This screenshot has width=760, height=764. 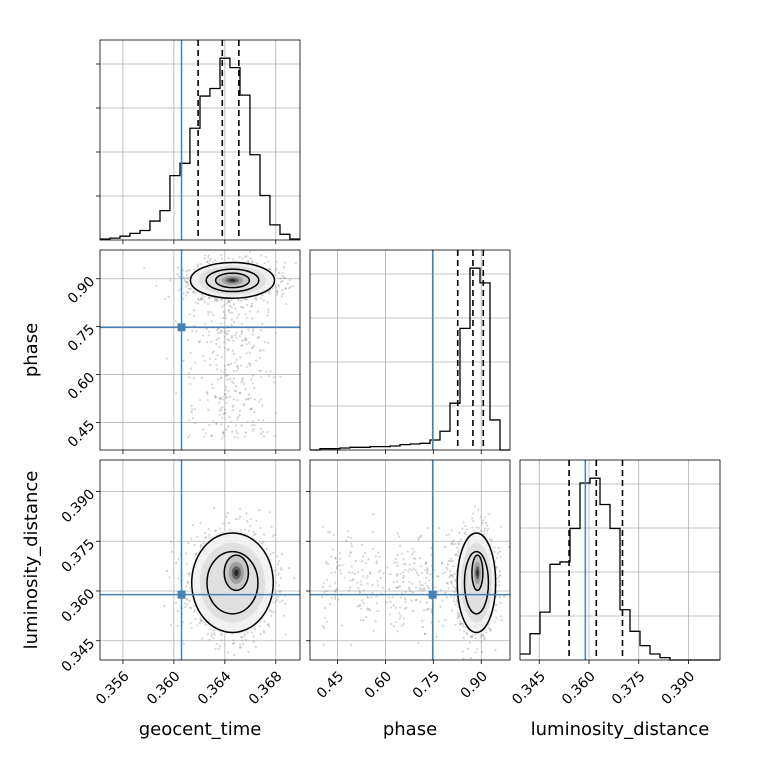 What do you see at coordinates (81, 338) in the screenshot?
I see `y-tick-label-phase: 0.75` at bounding box center [81, 338].